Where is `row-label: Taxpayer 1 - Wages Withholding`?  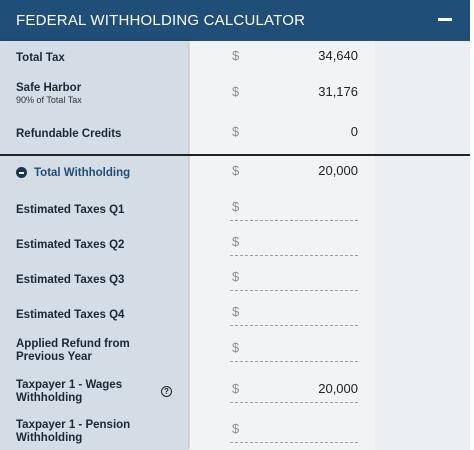
row-label: Taxpayer 1 - Wages Withholding is located at coordinates (91, 392).